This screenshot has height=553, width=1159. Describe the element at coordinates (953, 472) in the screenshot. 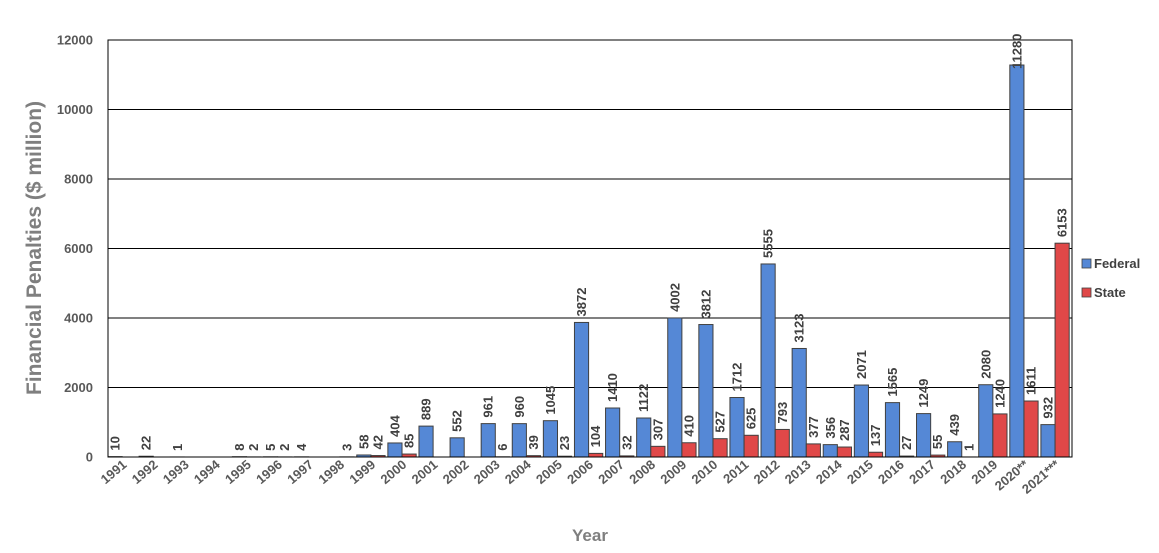

I see `x-tick-label: 2018` at that location.